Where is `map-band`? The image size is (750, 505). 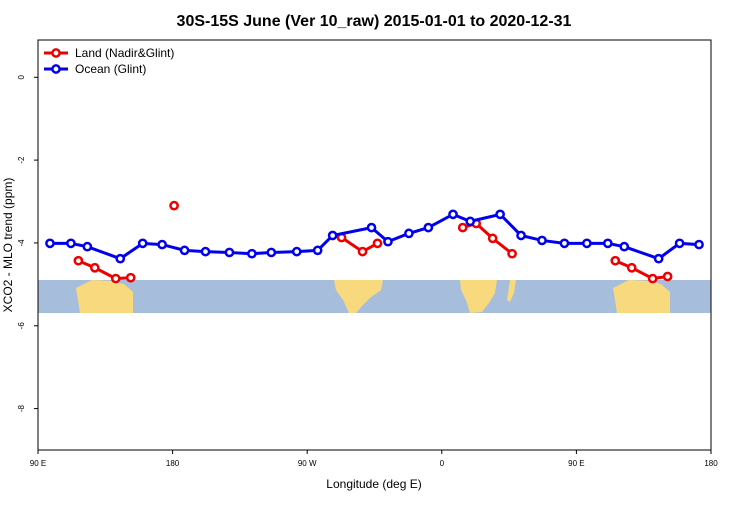 map-band is located at coordinates (374, 296).